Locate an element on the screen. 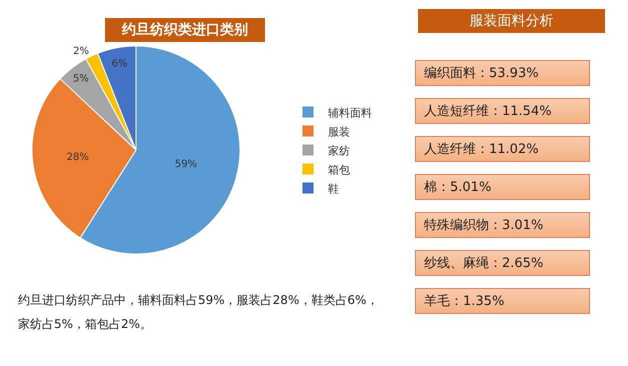 The height and width of the screenshot is (366, 628). text: 人造短纤维：11.54% is located at coordinates (502, 111).